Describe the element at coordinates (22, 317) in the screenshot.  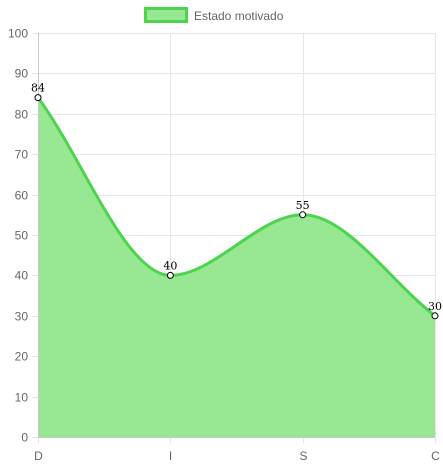
I see `y-tick-label: 30` at that location.